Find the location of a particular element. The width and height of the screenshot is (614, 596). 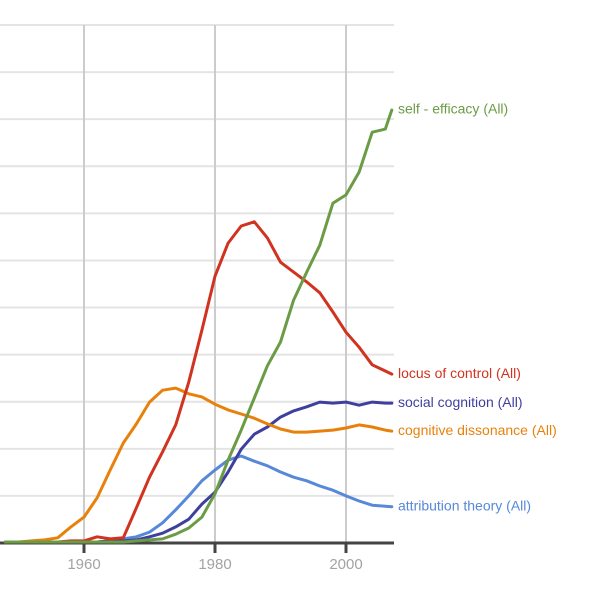

series-label-attribution-theory-all: attribution theory (All) is located at coordinates (464, 505).